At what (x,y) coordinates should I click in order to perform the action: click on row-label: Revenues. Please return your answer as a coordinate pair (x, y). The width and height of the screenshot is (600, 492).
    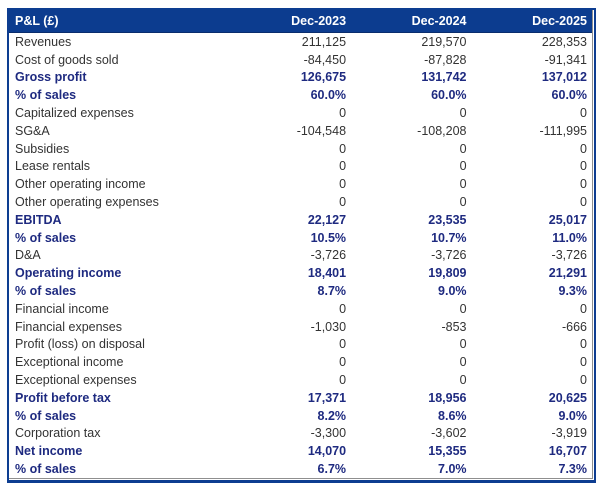
    Looking at the image, I should click on (43, 41).